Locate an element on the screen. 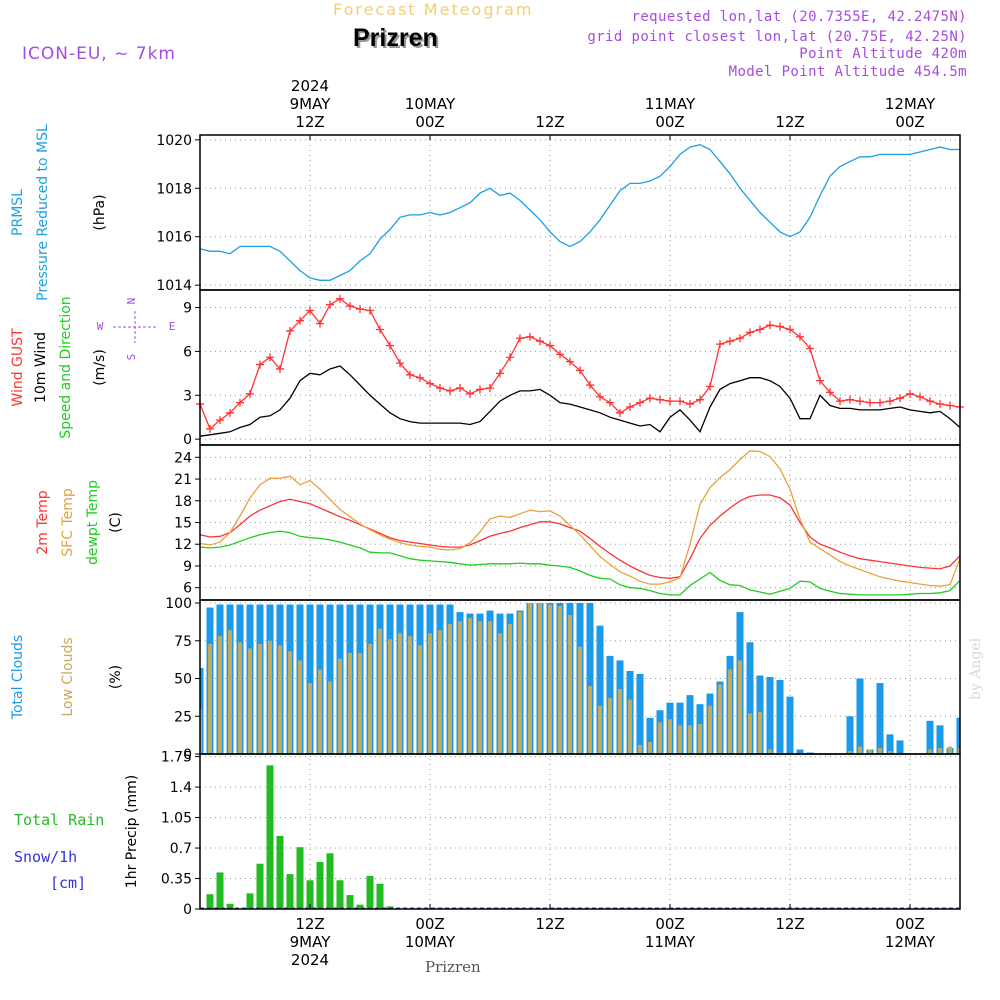 The image size is (1000, 1000). line-prmsl is located at coordinates (579, 212).